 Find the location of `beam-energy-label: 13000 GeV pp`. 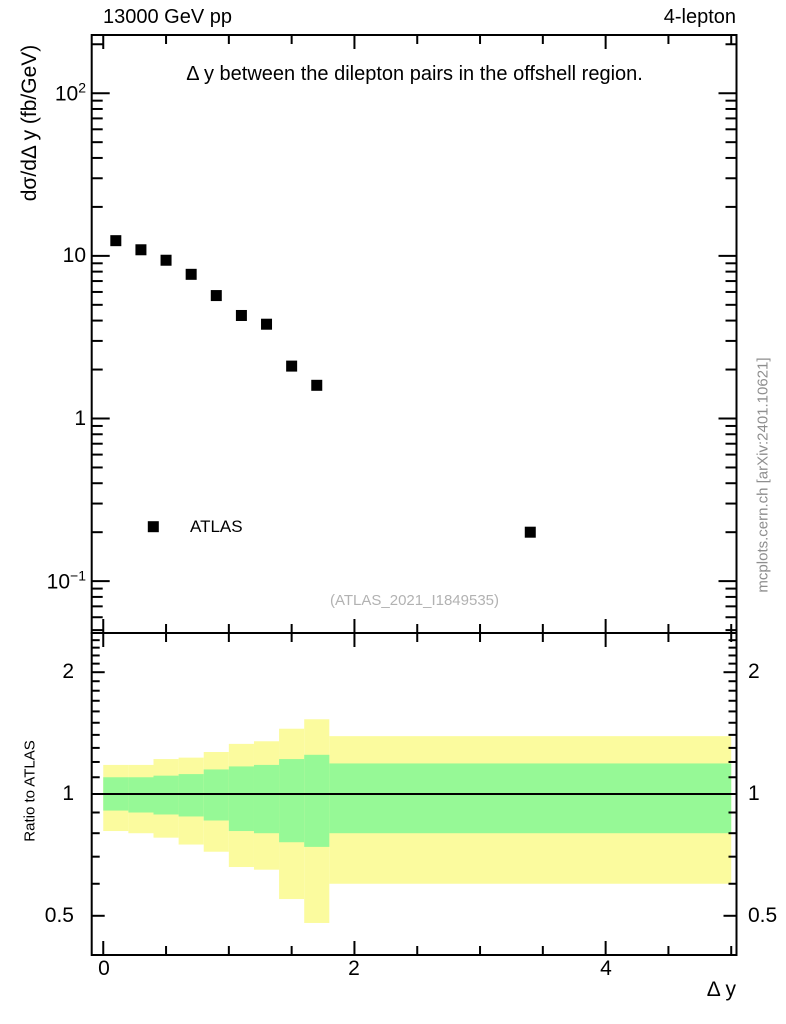

beam-energy-label: 13000 GeV pp is located at coordinates (167, 17).